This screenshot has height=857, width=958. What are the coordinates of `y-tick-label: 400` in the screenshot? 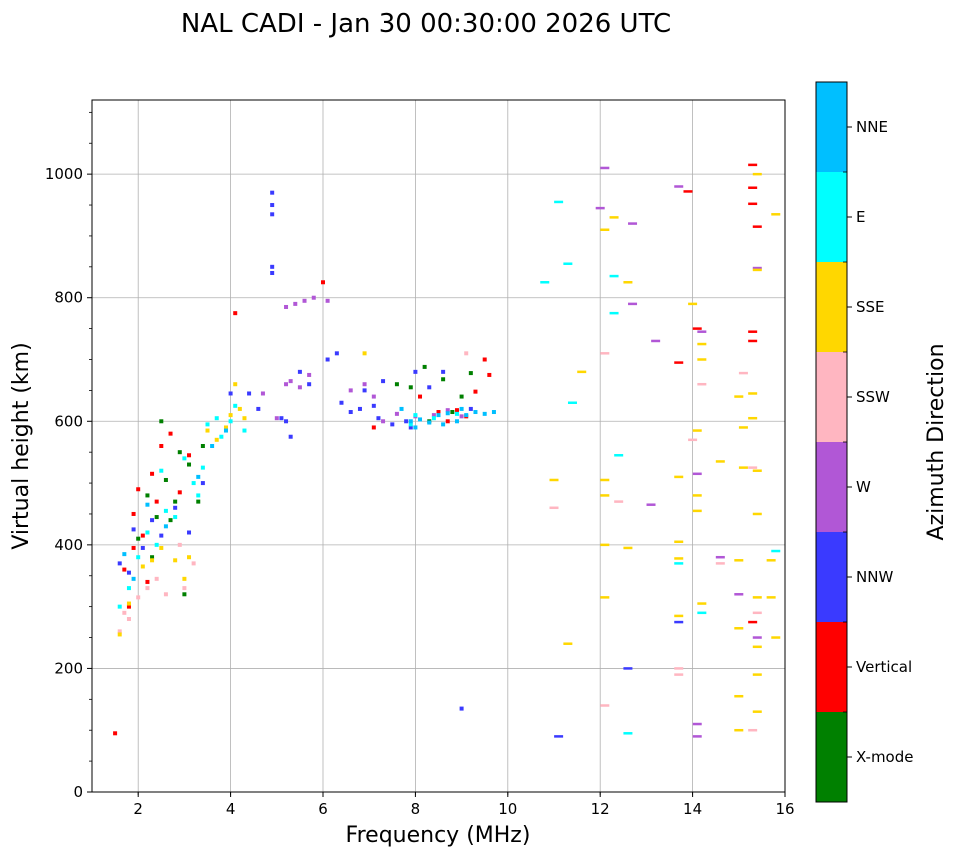 It's located at (68, 545).